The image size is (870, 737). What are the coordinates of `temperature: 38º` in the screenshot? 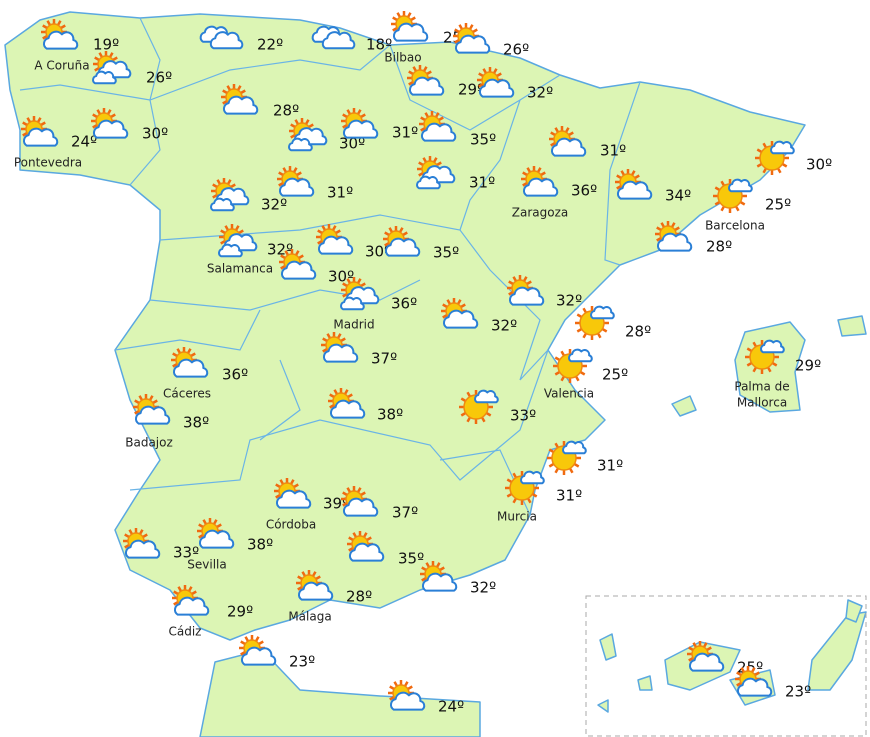 It's located at (196, 423).